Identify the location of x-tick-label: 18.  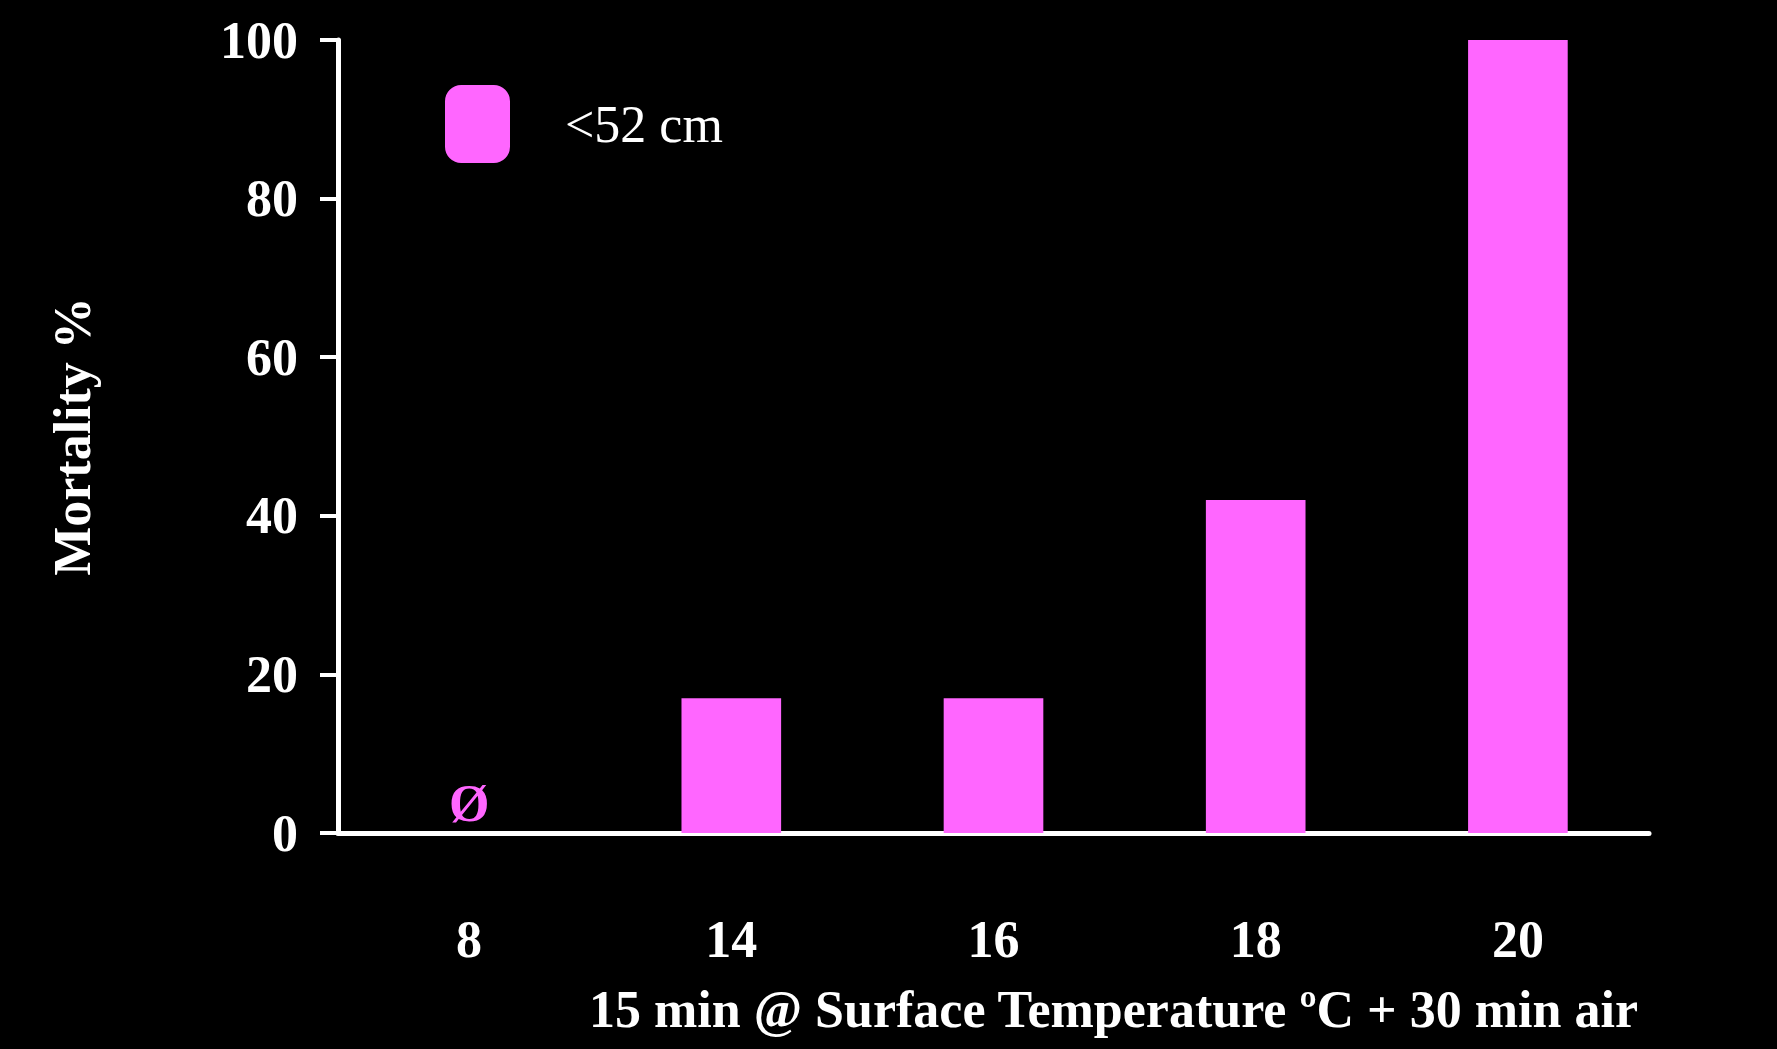
(1255, 939).